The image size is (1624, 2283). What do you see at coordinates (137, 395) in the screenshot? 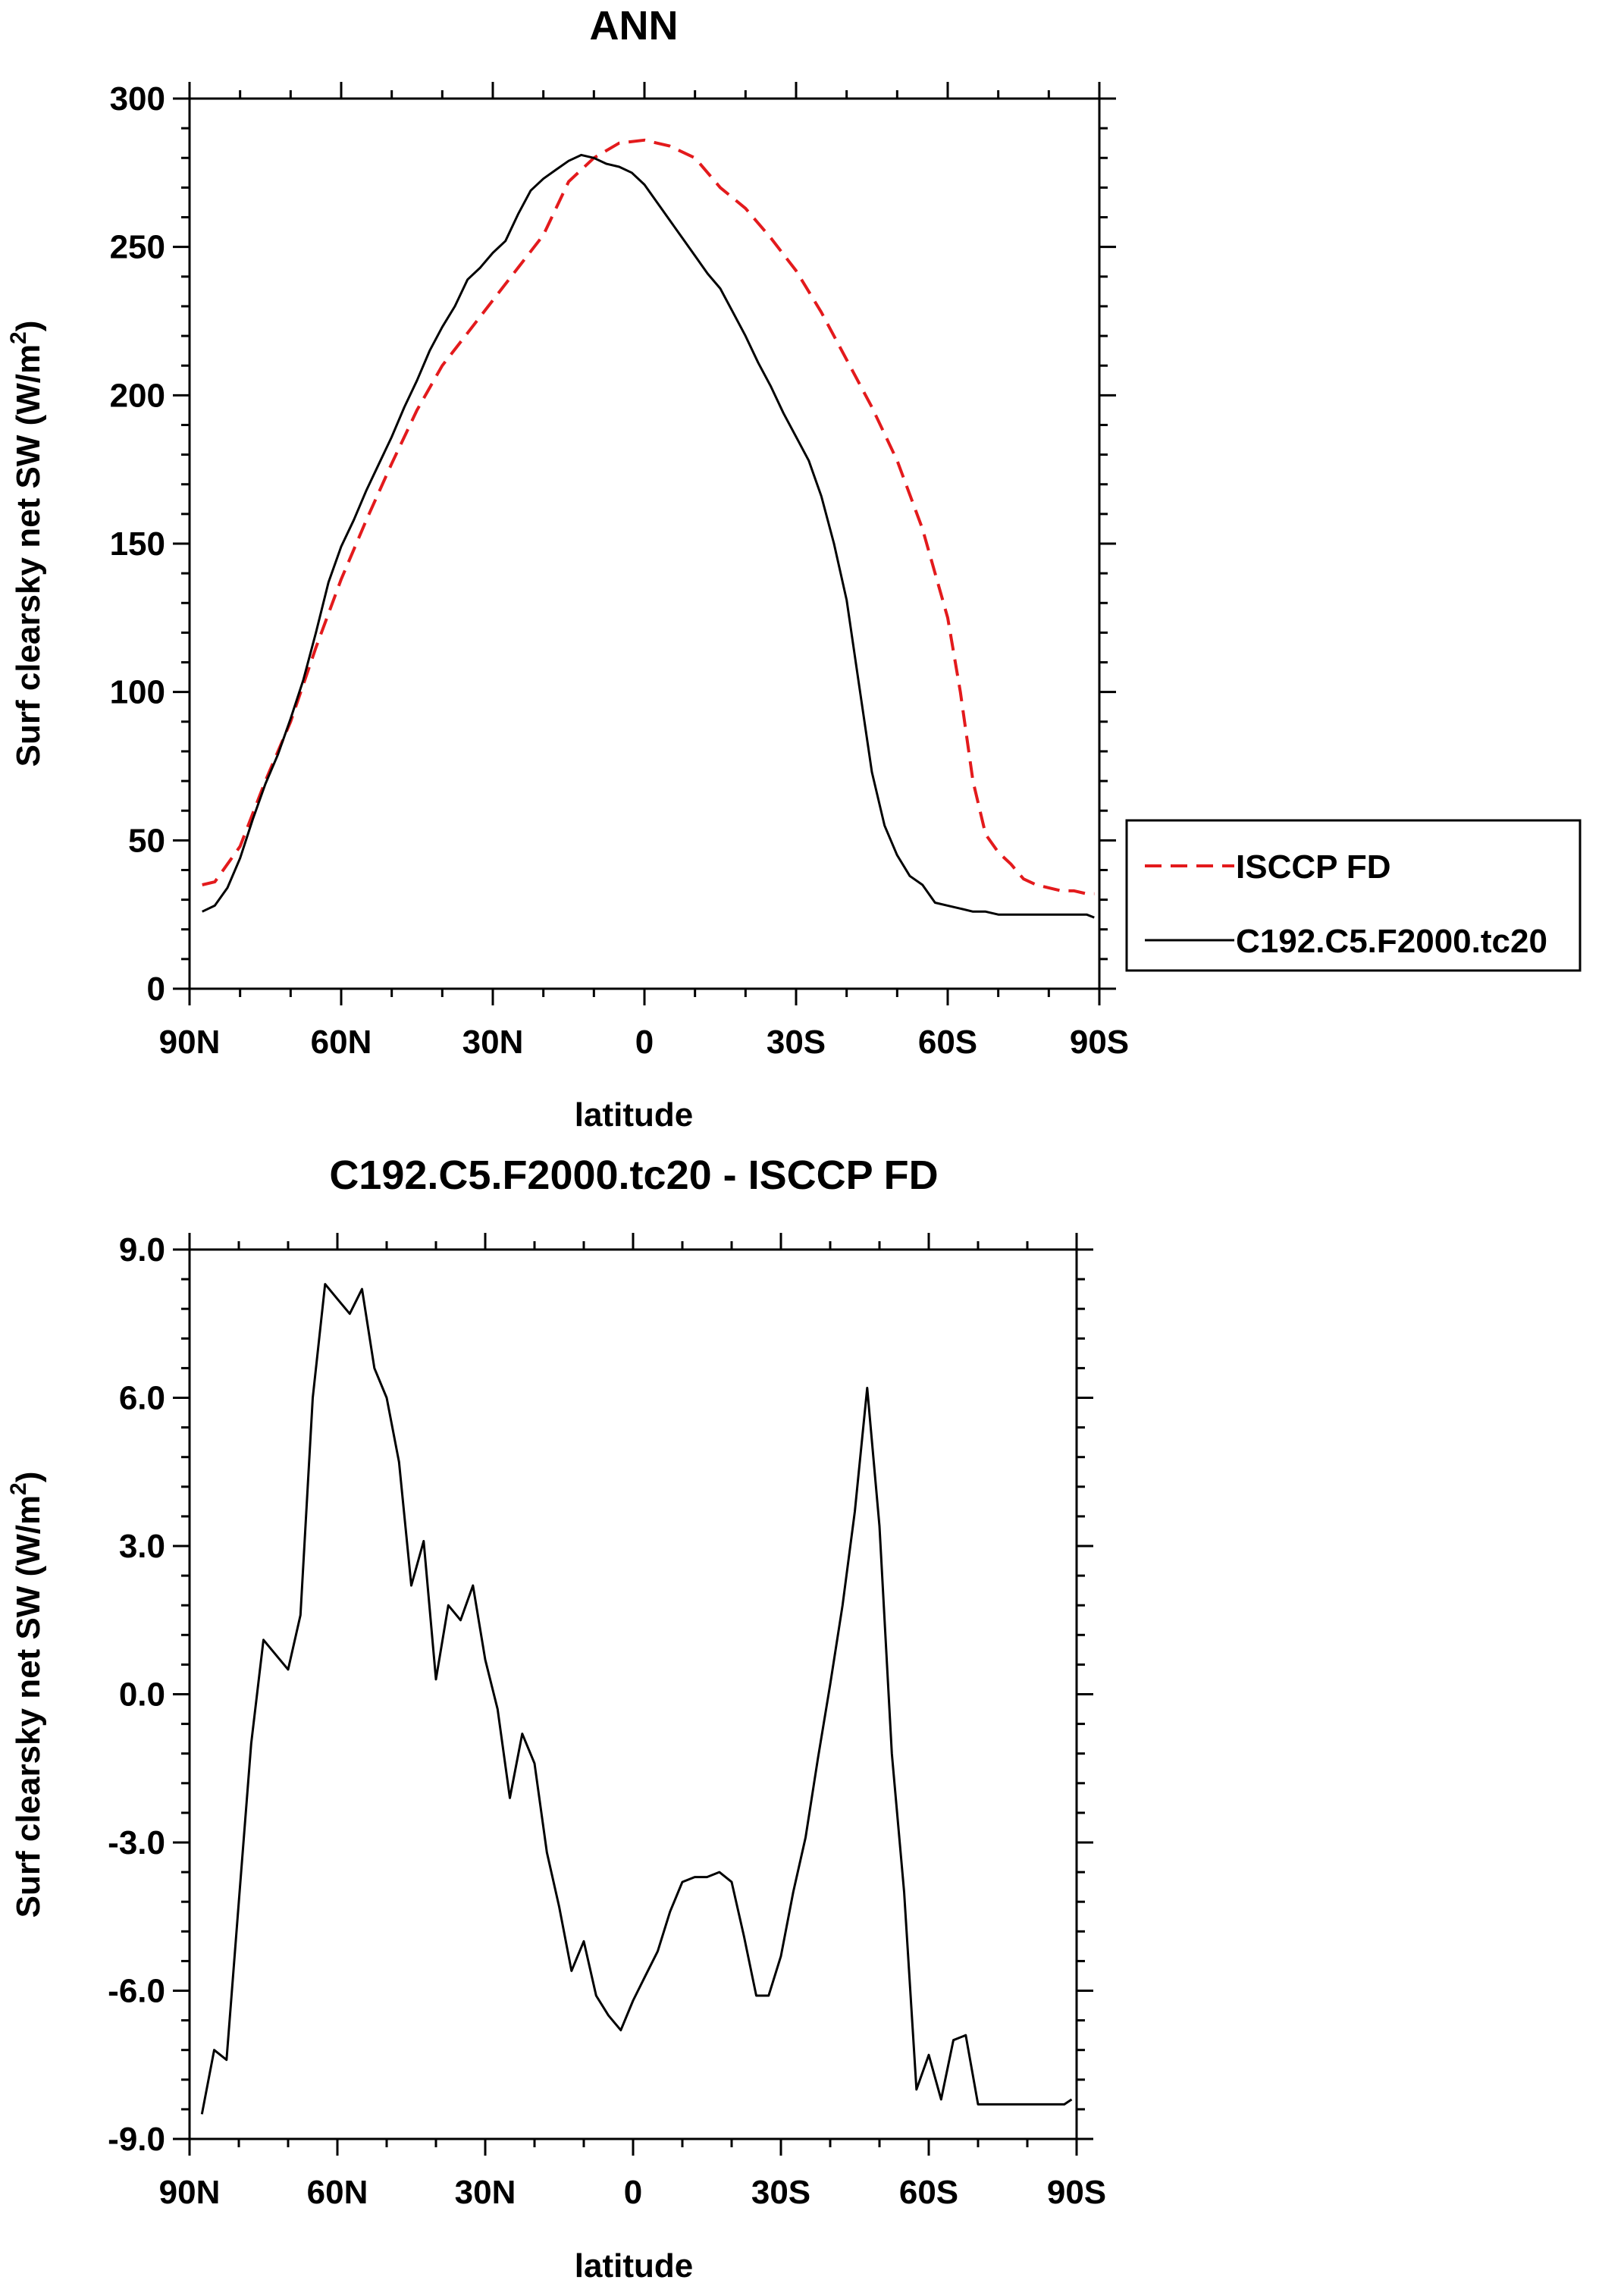
I see `top-y-tick-label: 200` at bounding box center [137, 395].